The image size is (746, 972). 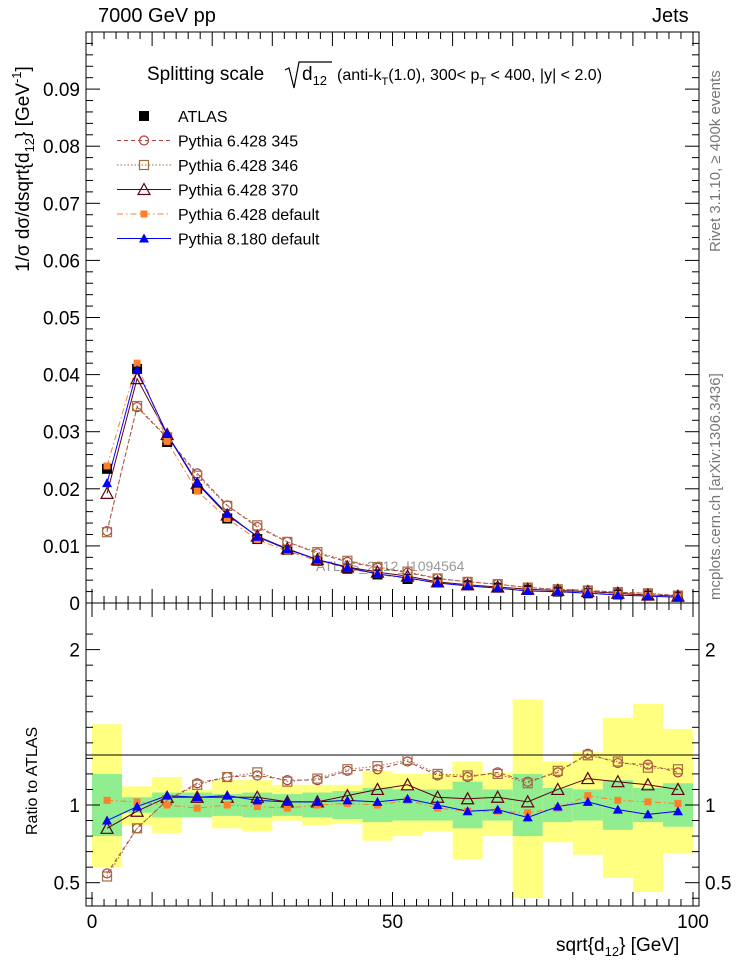 I want to click on title-d12: d12, so click(x=314, y=76).